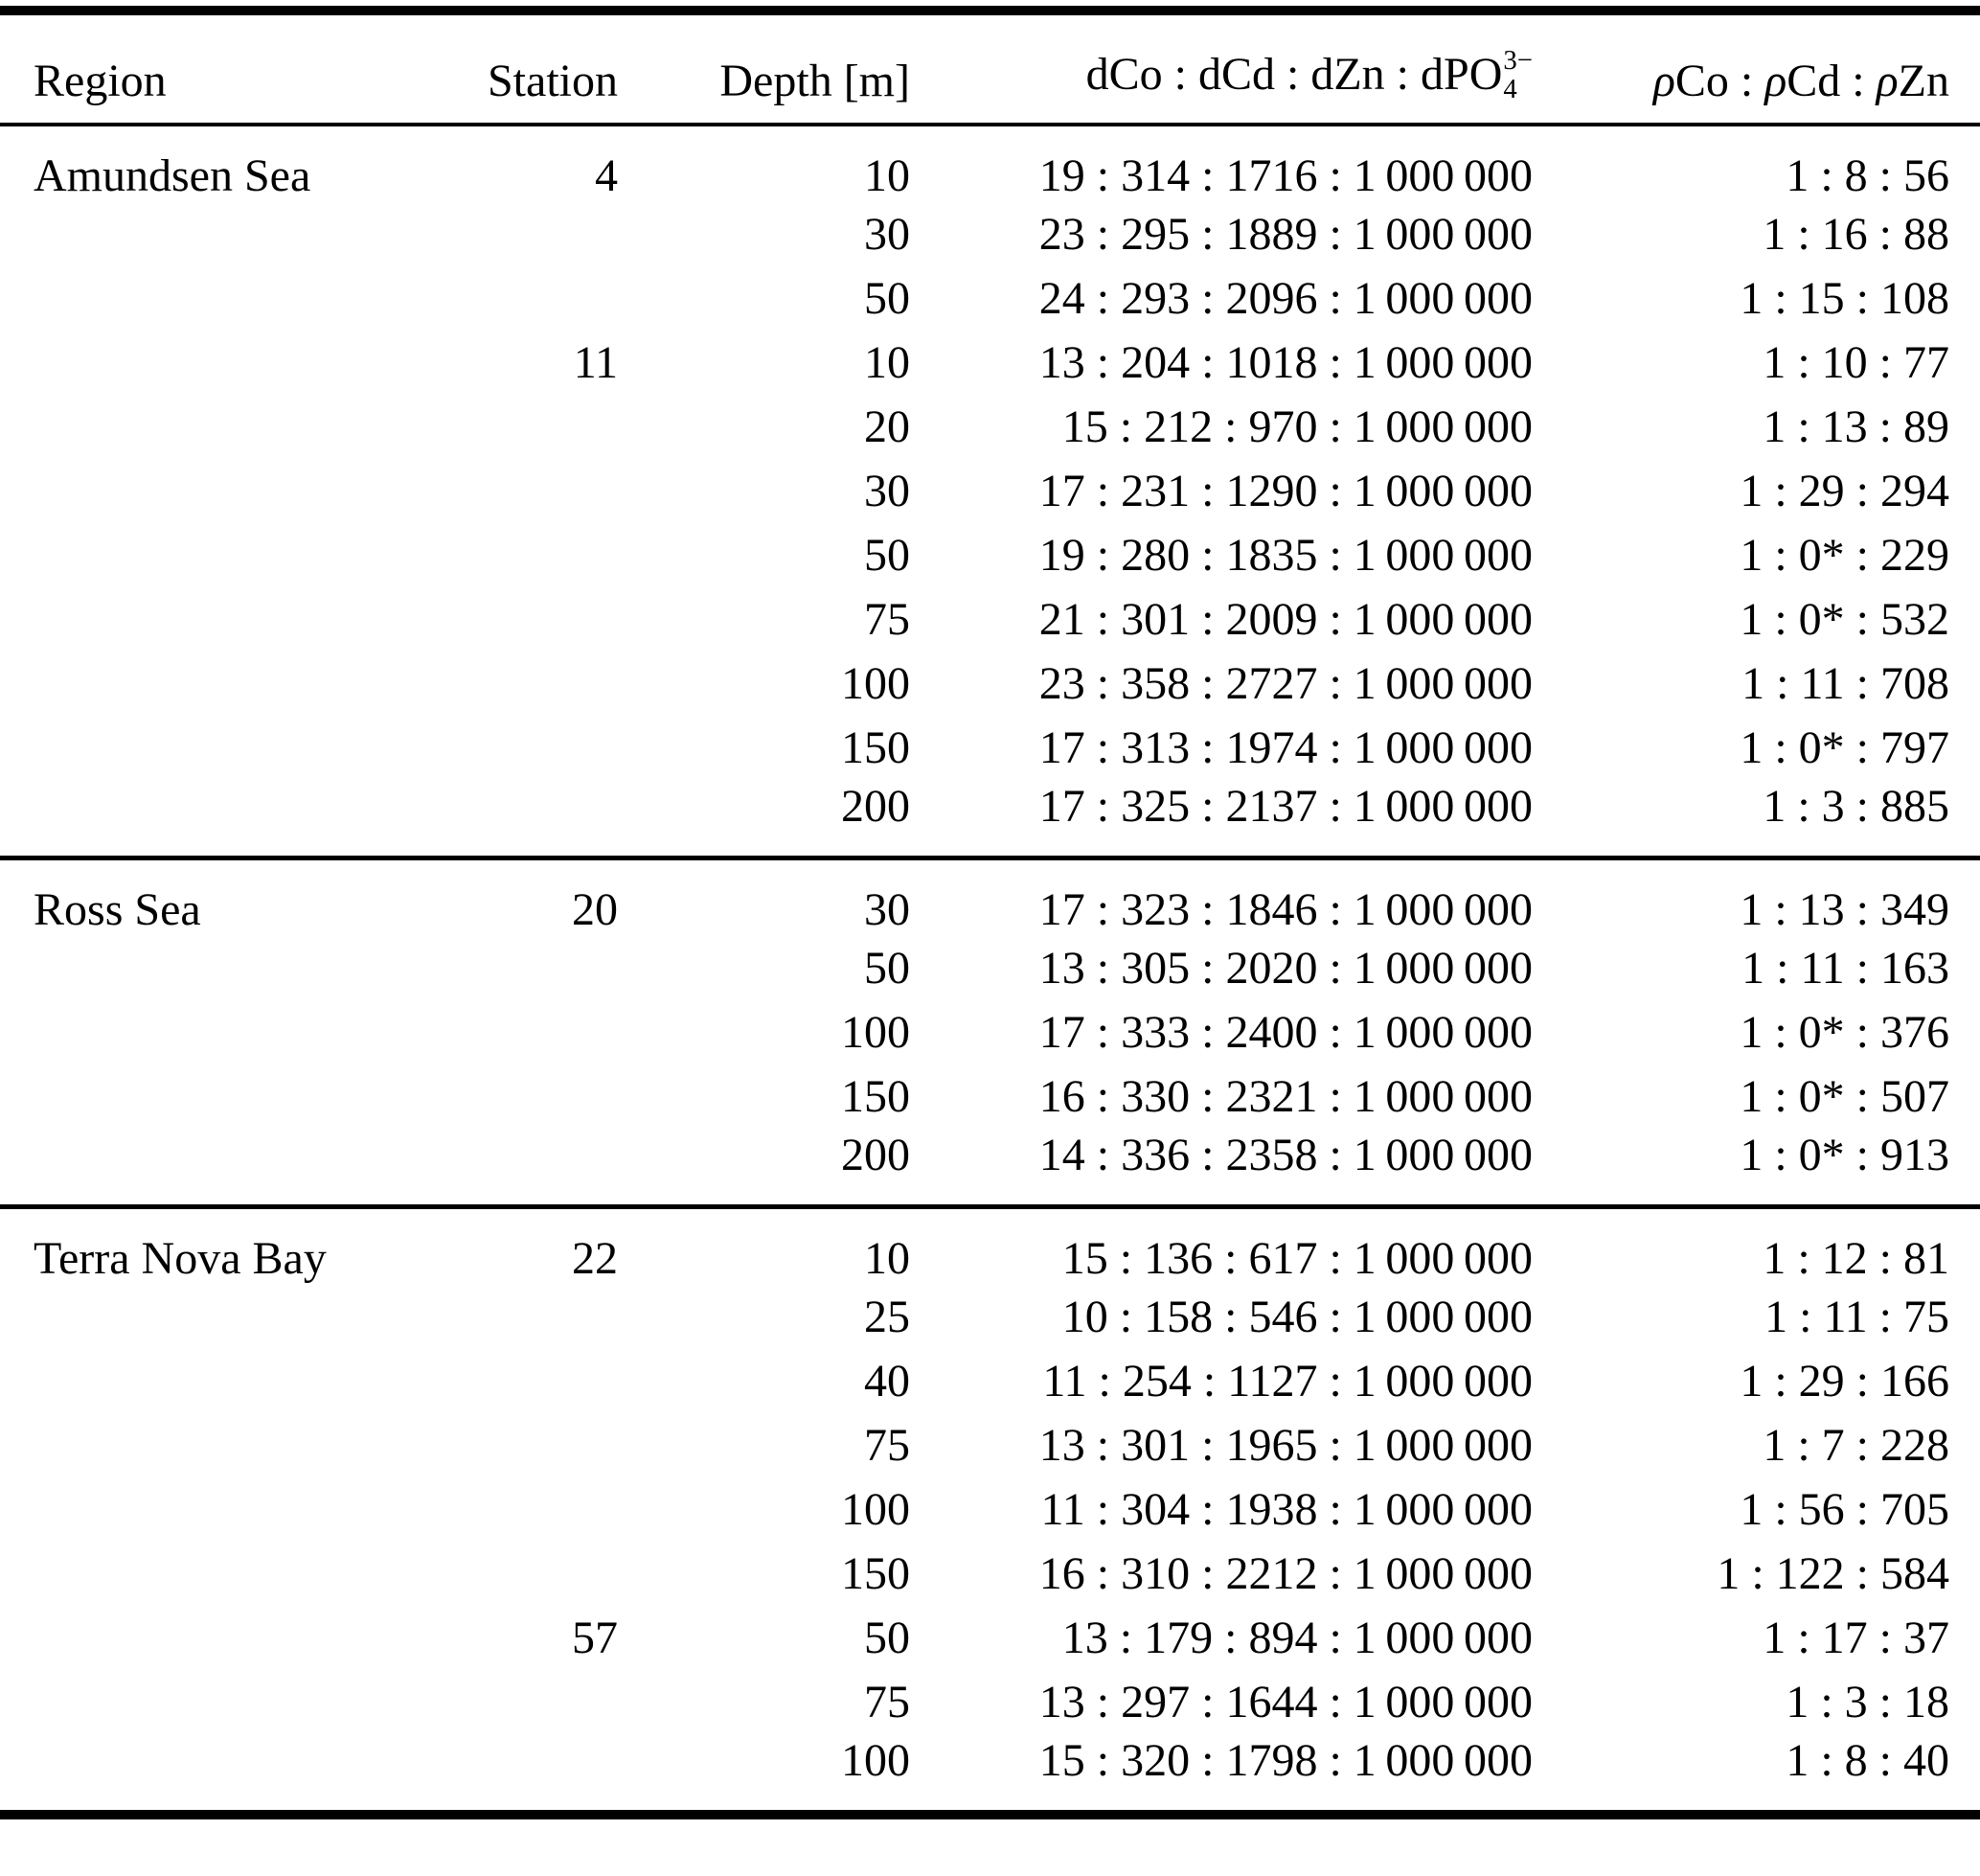 This screenshot has width=1980, height=1876. Describe the element at coordinates (1510, 88) in the screenshot. I see `ratio-subscript: 4` at that location.